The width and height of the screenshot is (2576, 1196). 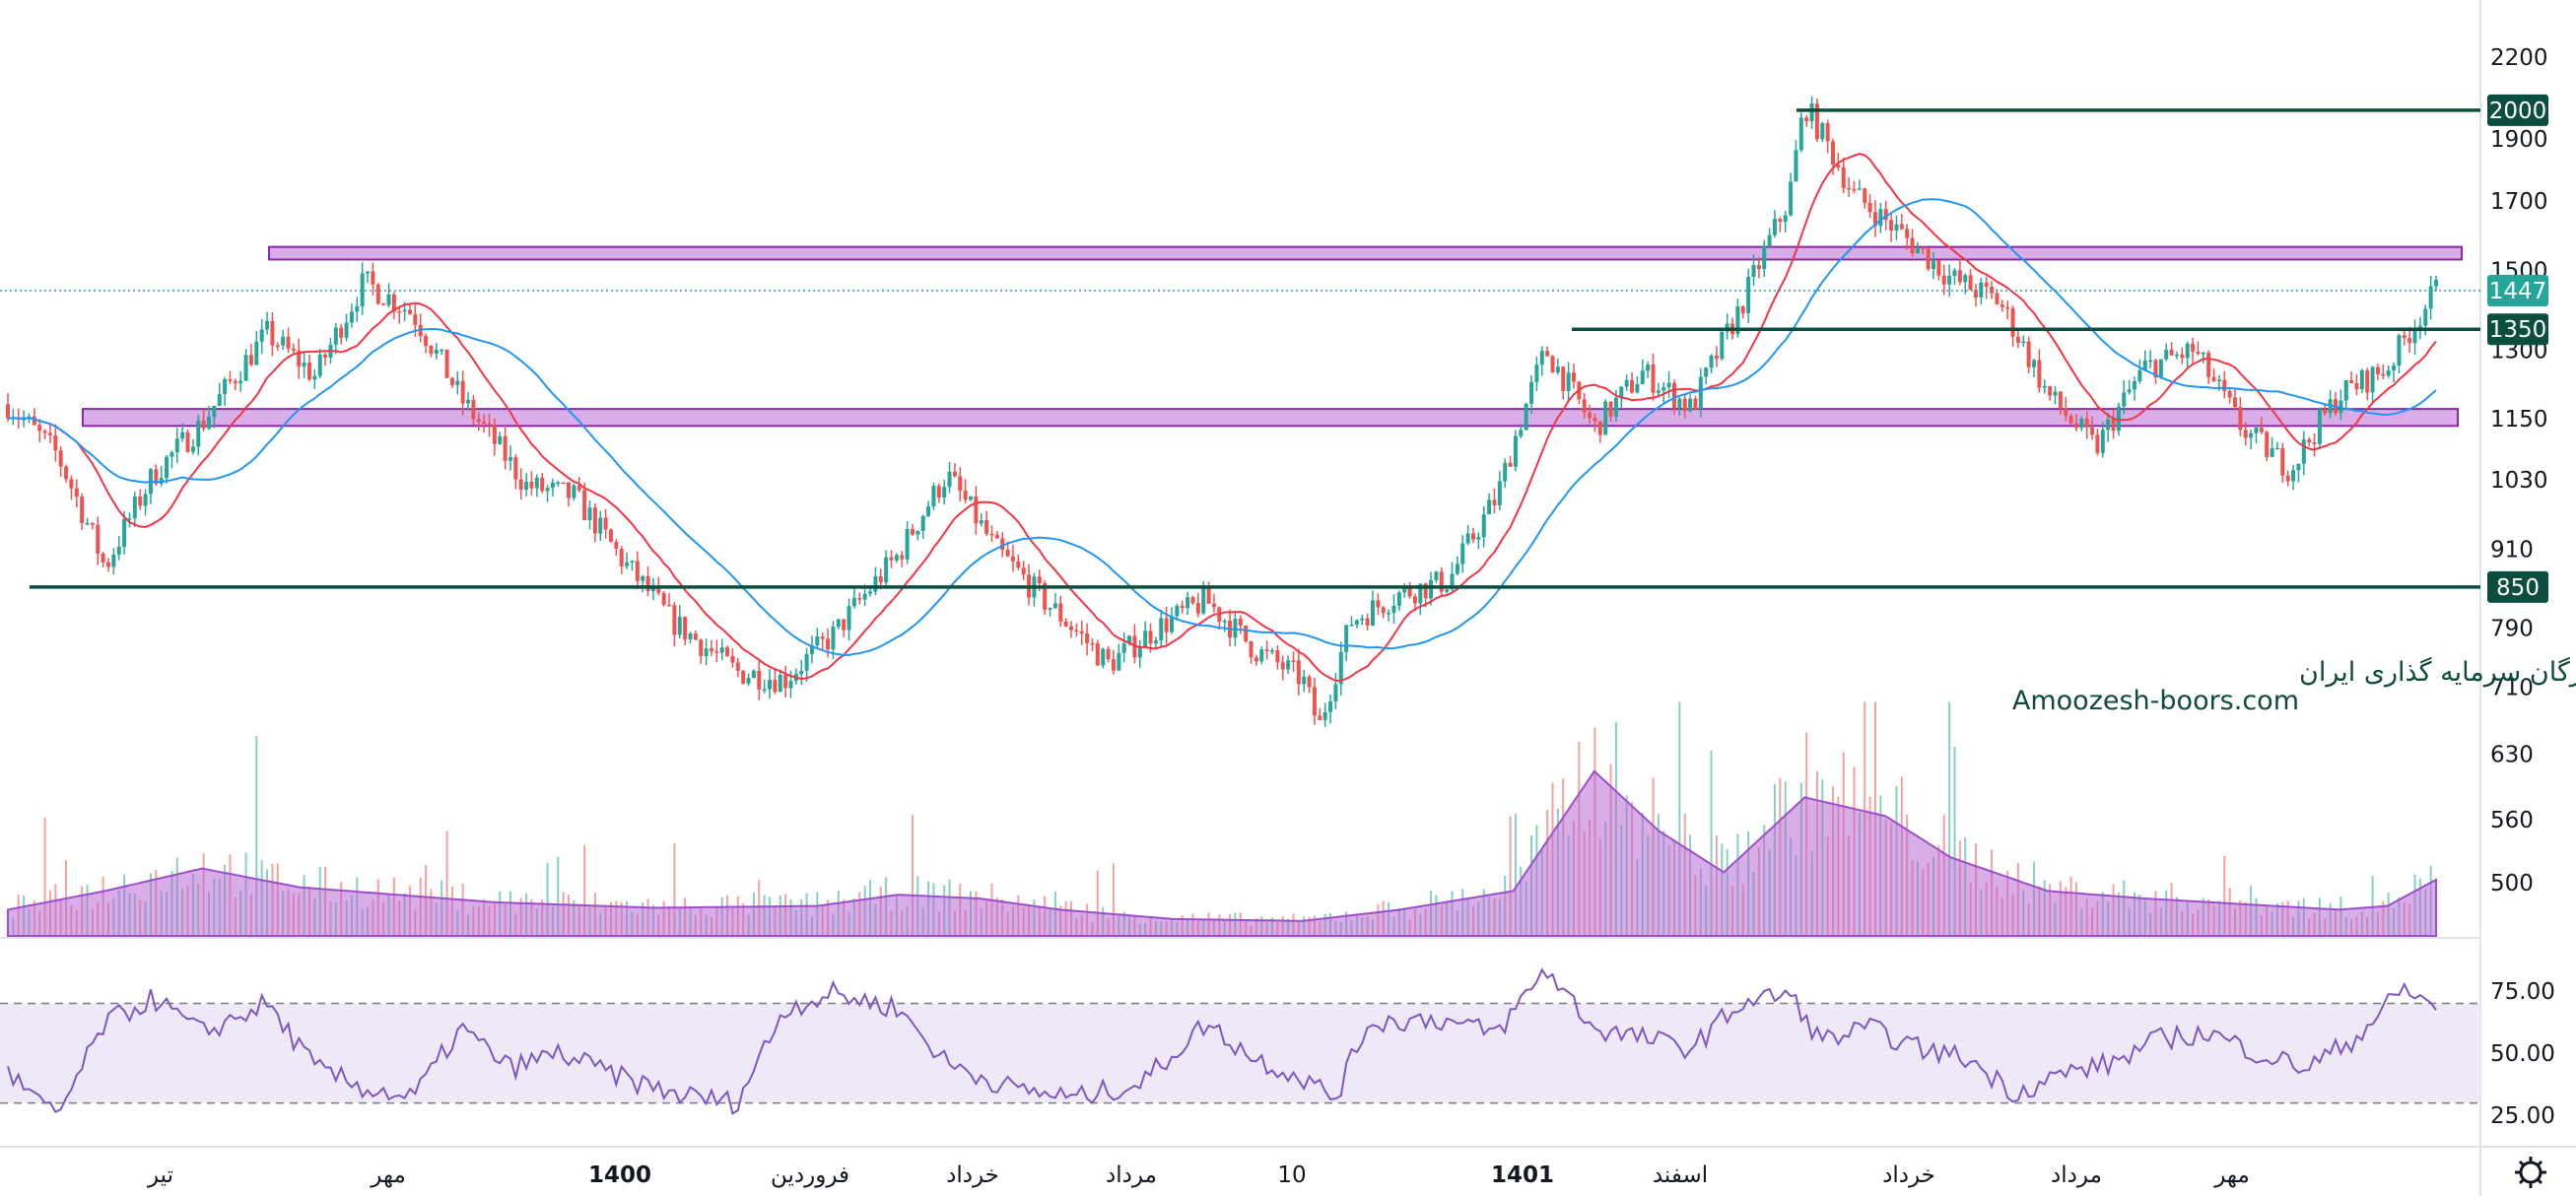 What do you see at coordinates (388, 1176) in the screenshot?
I see `time-axis-label: مهر` at bounding box center [388, 1176].